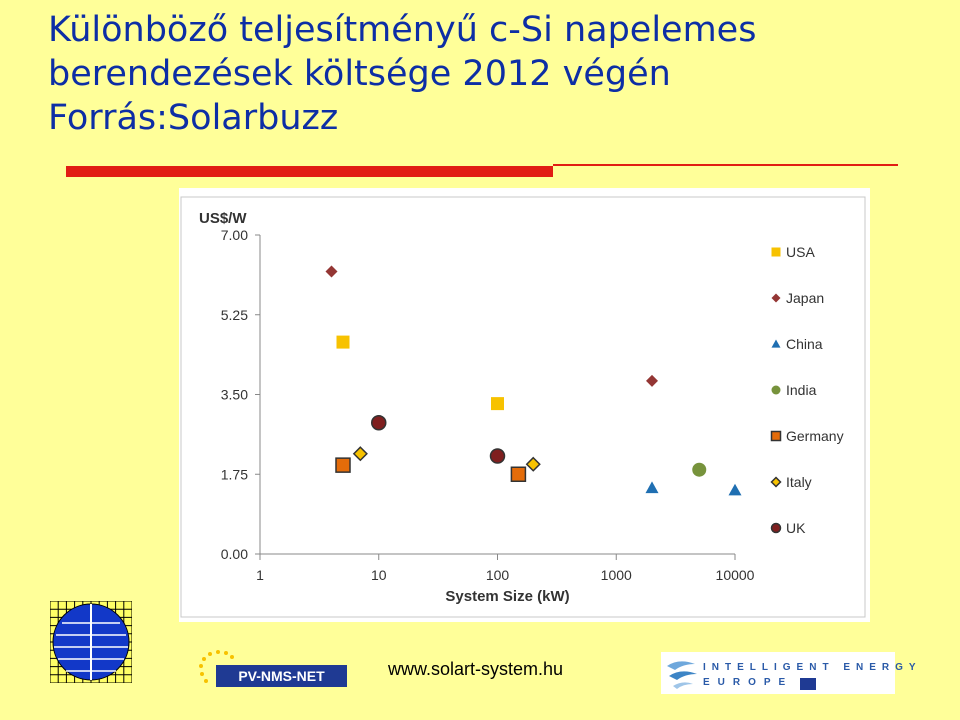  I want to click on legend-label-india: India, so click(801, 390).